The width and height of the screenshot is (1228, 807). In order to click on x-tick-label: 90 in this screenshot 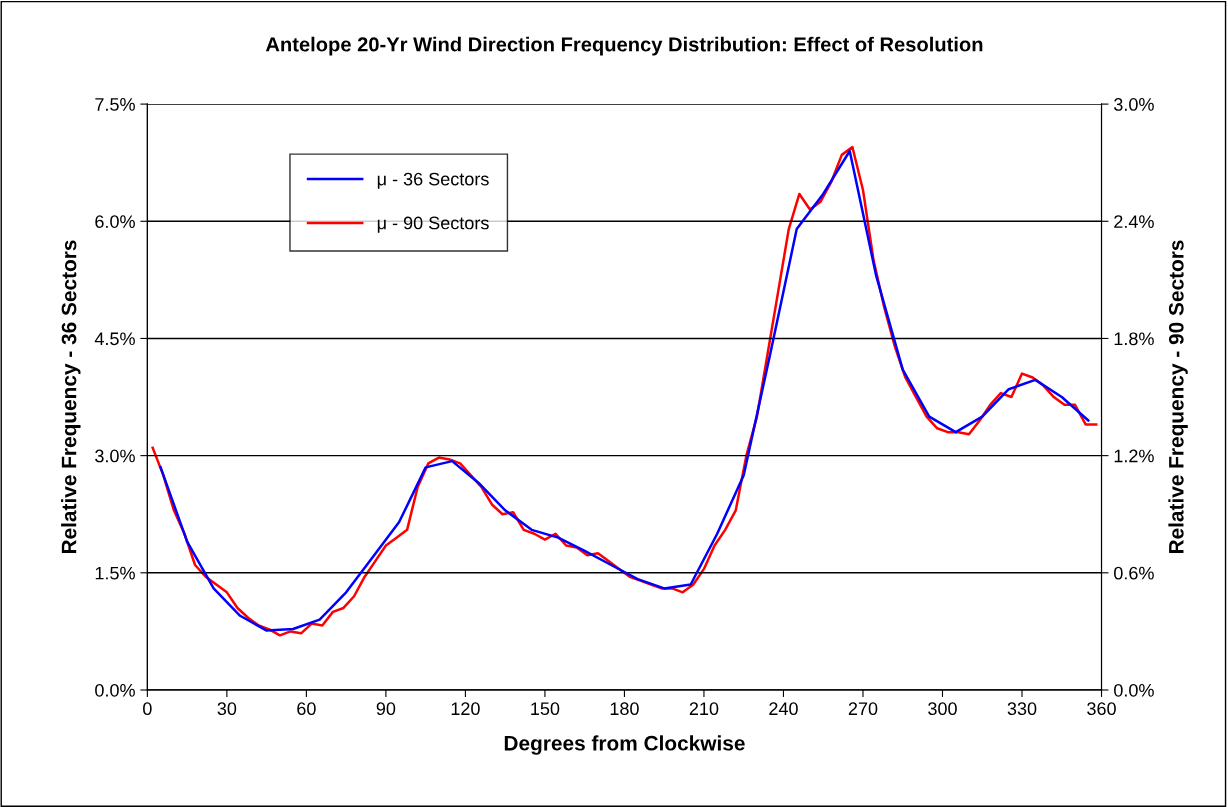, I will do `click(386, 709)`.